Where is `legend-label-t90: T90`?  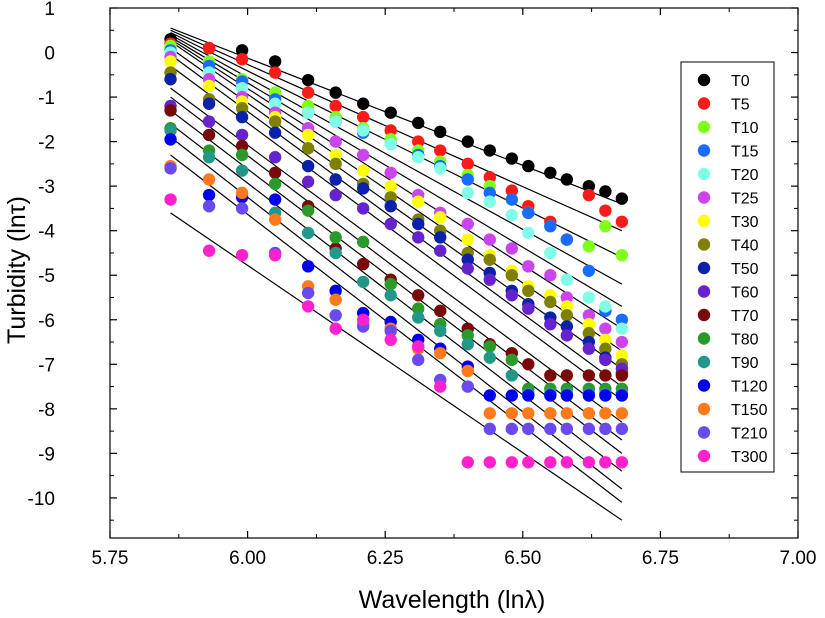
legend-label-t90: T90 is located at coordinates (745, 363).